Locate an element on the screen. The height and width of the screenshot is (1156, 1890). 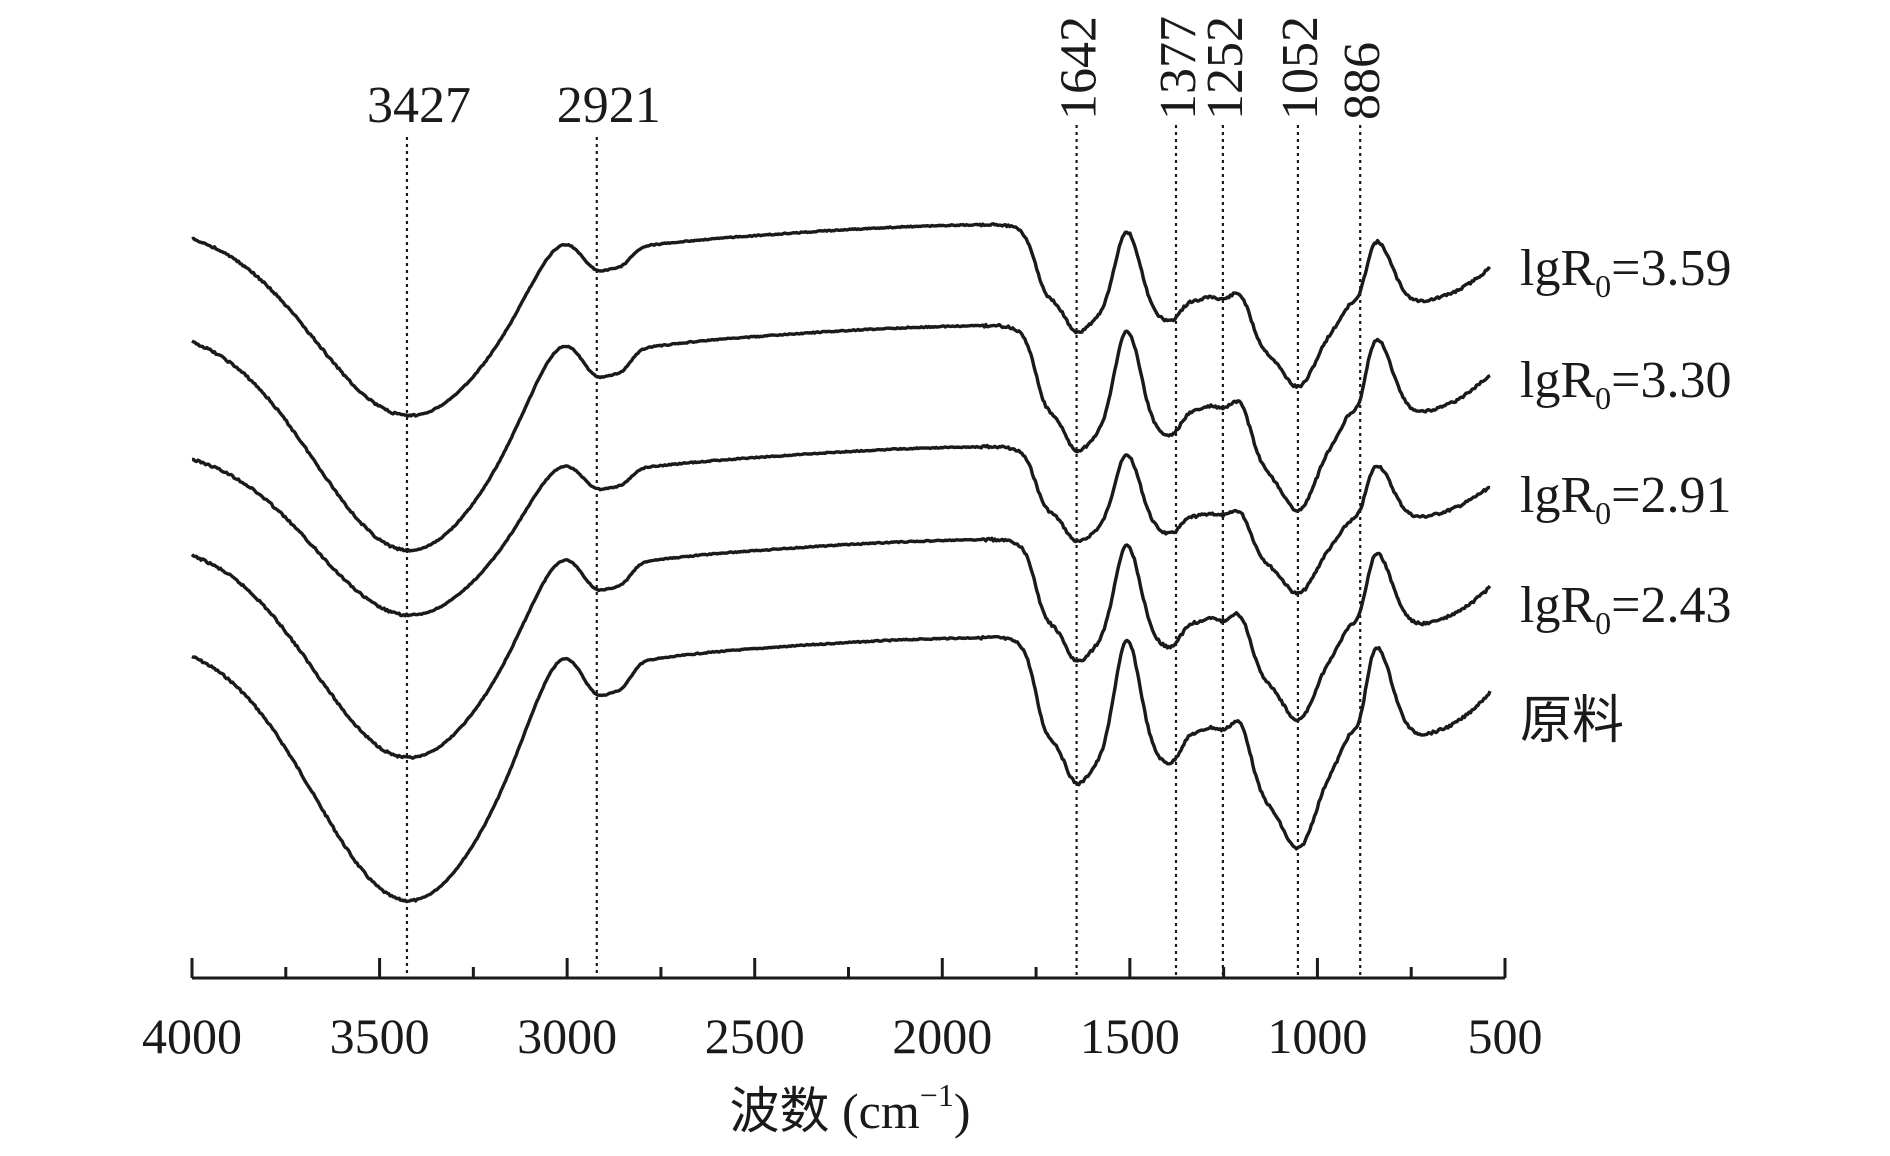
x-tick-label-3000: 3000 is located at coordinates (567, 1036).